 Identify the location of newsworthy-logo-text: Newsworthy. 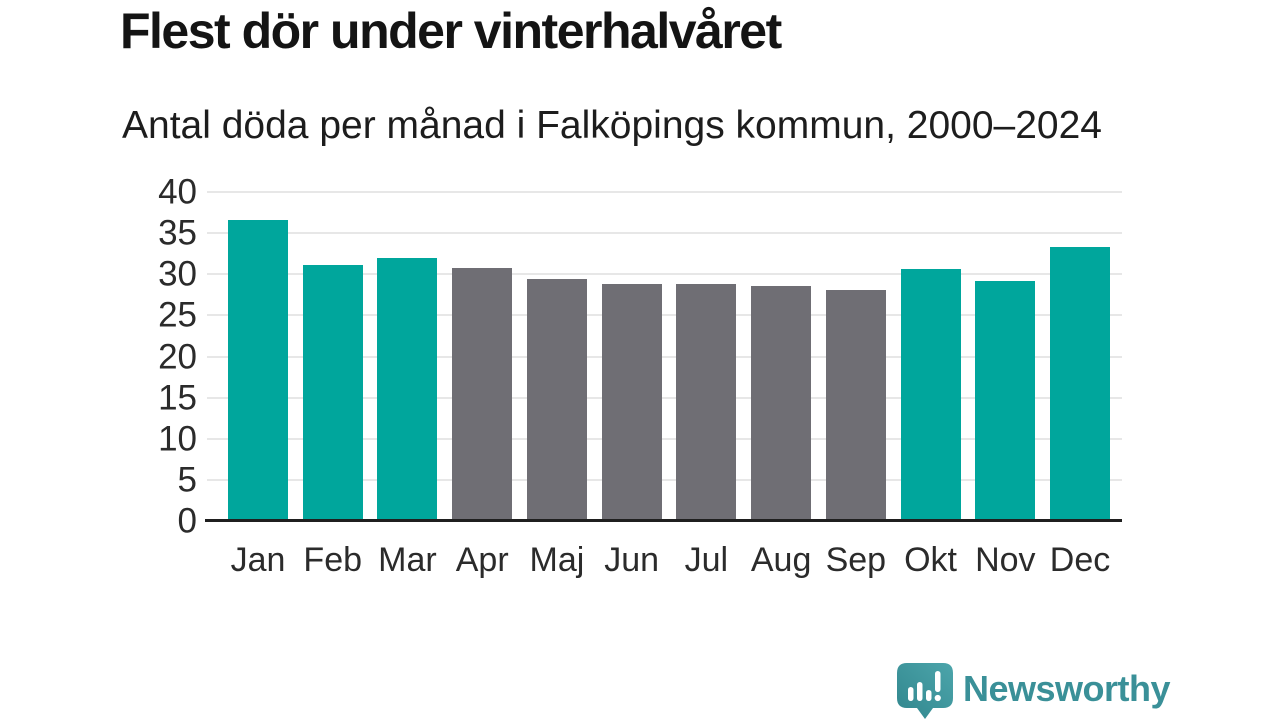
(1067, 688).